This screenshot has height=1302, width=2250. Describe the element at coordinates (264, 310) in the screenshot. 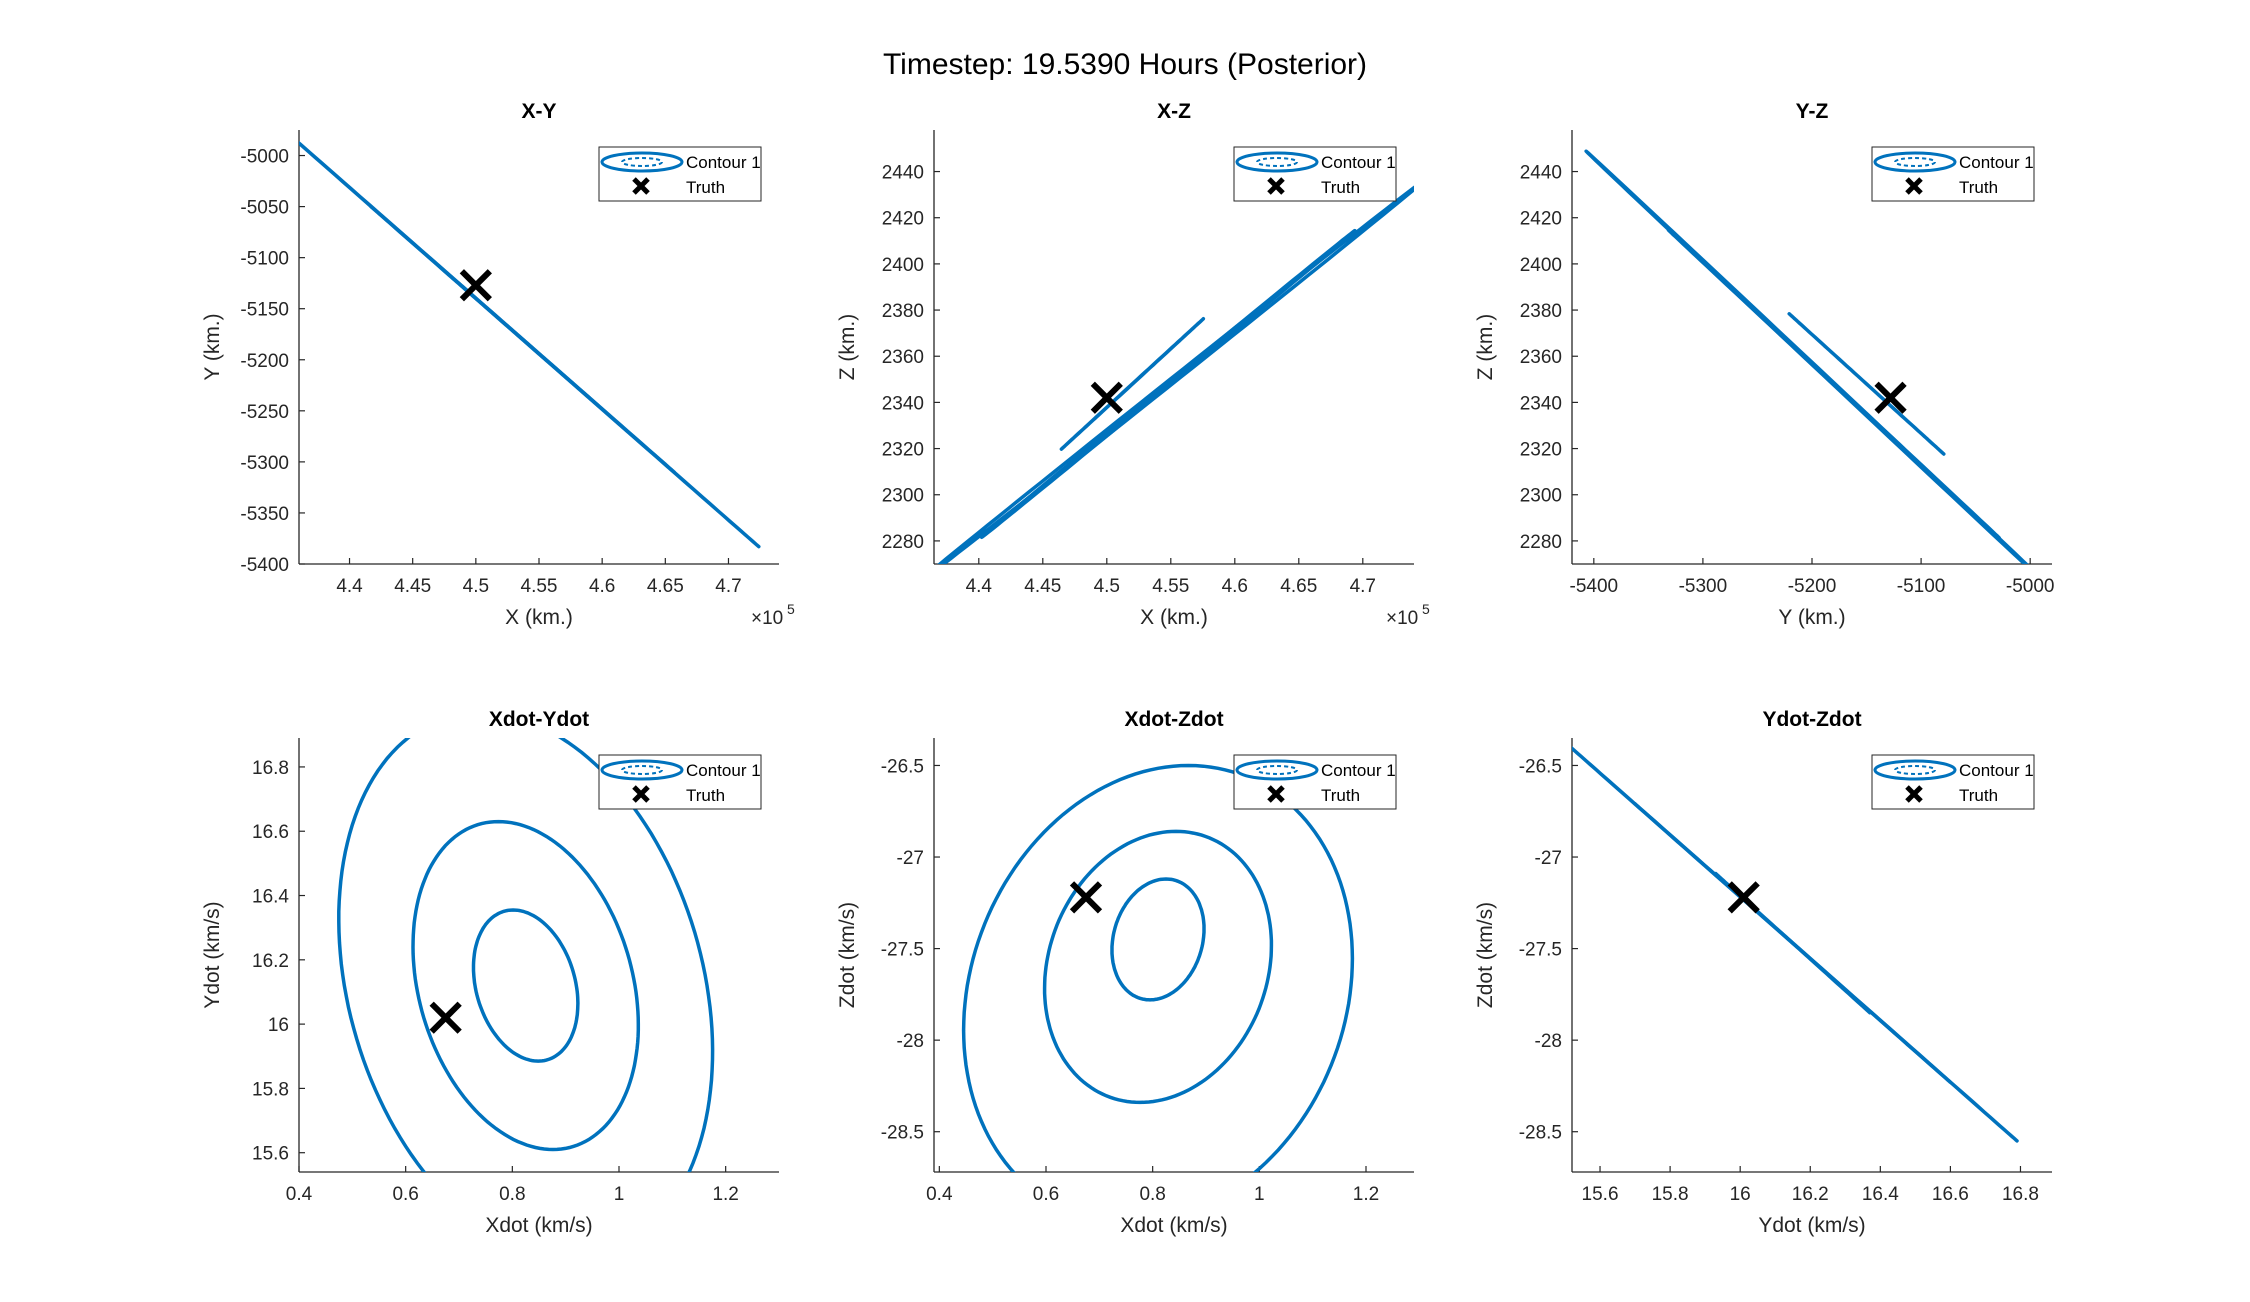

I see `y-tick-label: -5150` at that location.